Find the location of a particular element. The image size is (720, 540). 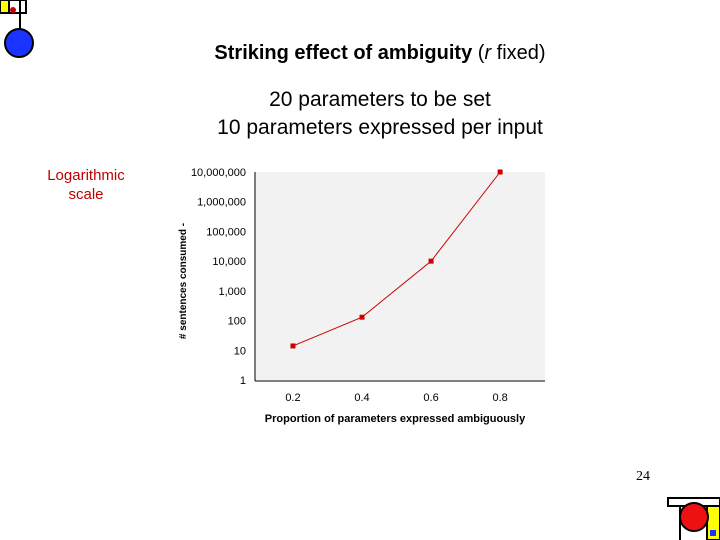

corner-decoration-top-left is located at coordinates (17, 29).